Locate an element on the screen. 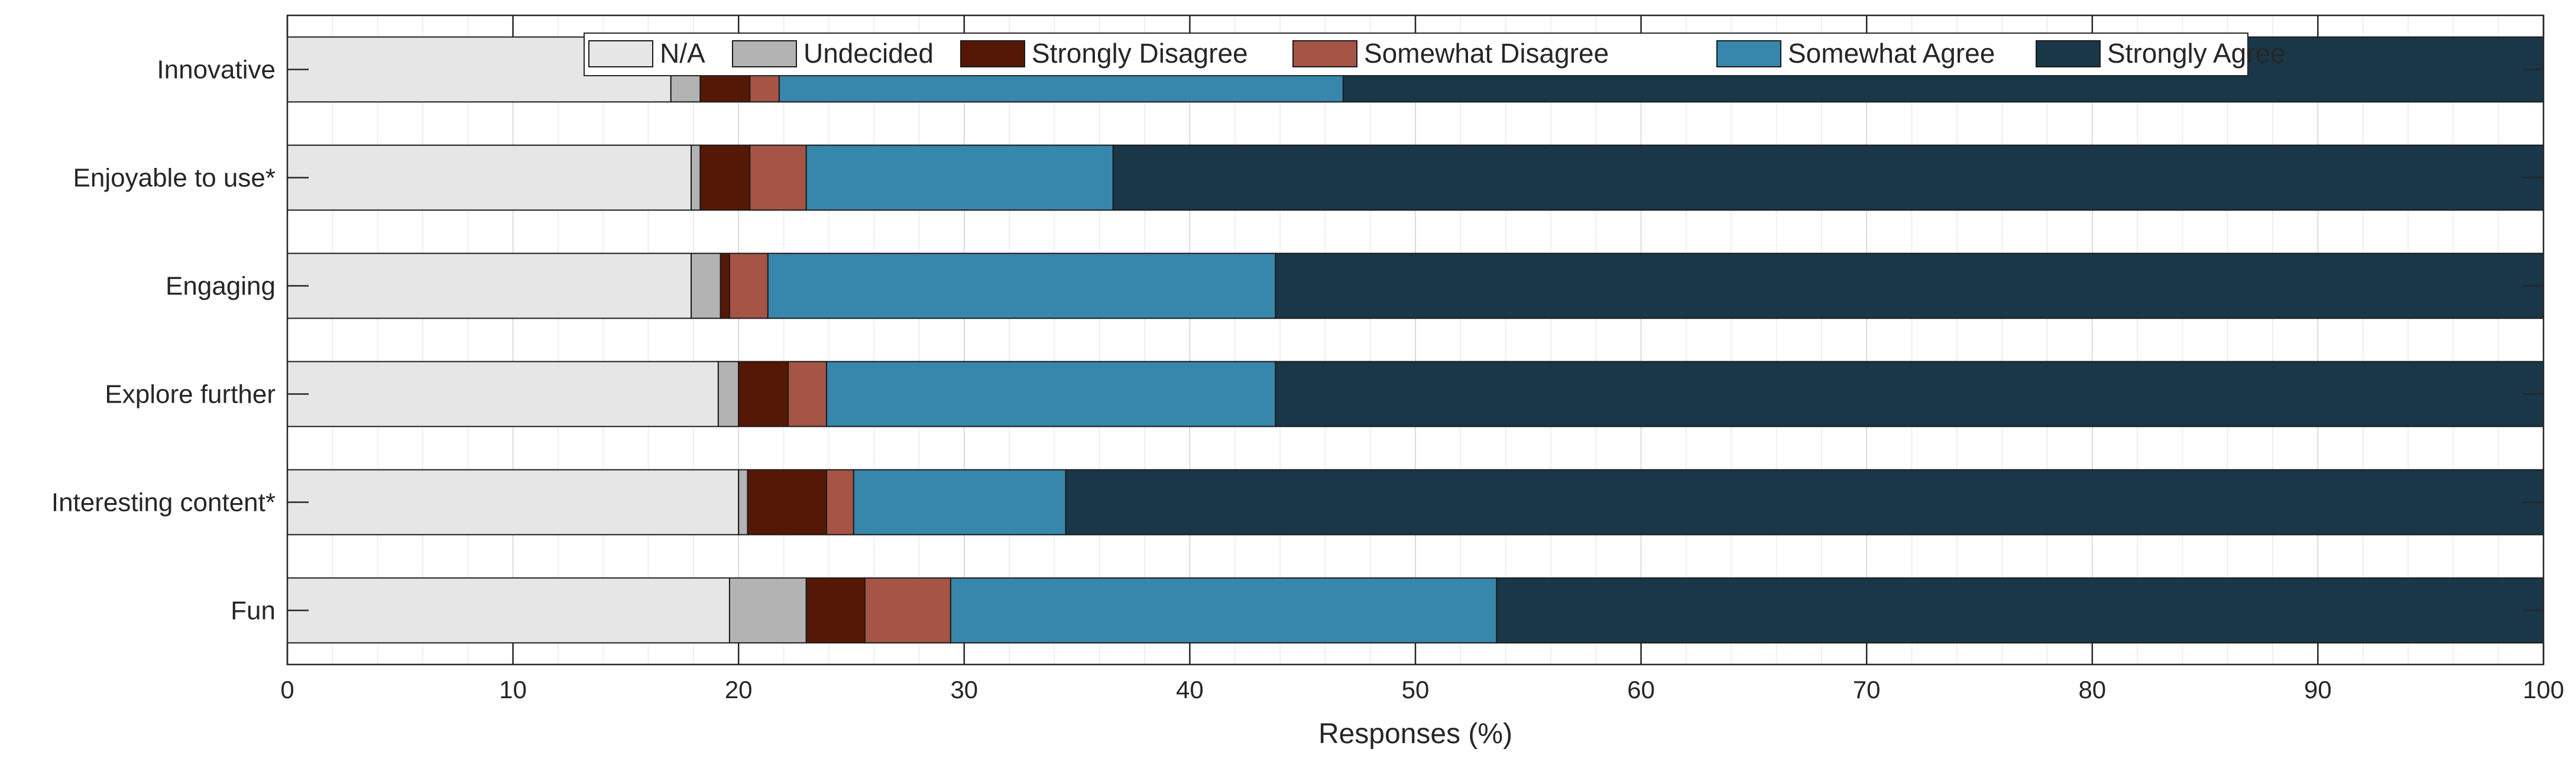 The height and width of the screenshot is (765, 2576). category-label: Interesting content* is located at coordinates (163, 502).